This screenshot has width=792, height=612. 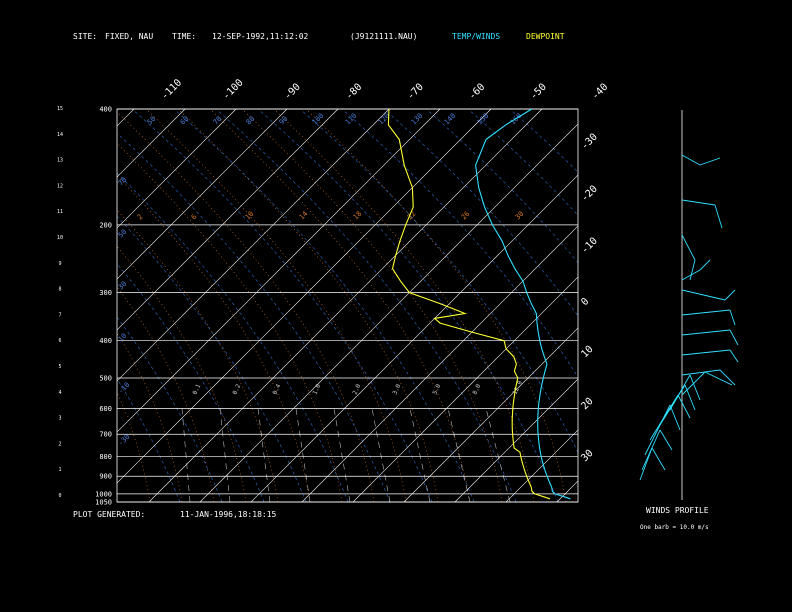 What do you see at coordinates (105, 341) in the screenshot?
I see `pressure-tick-label: 400` at bounding box center [105, 341].